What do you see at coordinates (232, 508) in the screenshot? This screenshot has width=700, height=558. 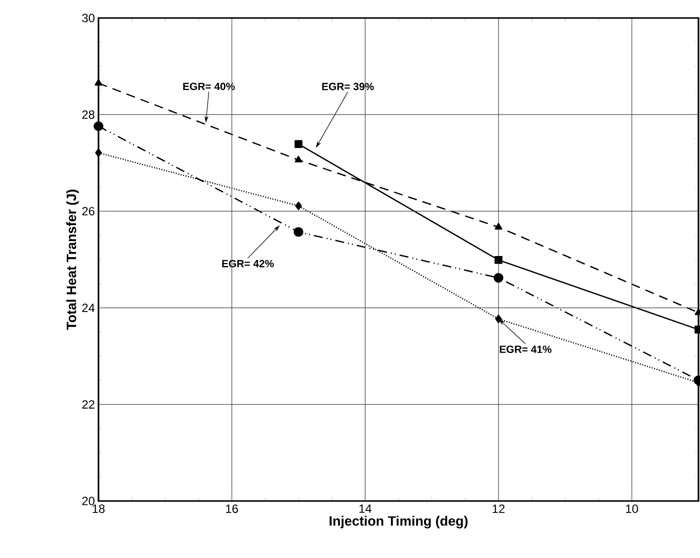 I see `x-tick-label: 16` at bounding box center [232, 508].